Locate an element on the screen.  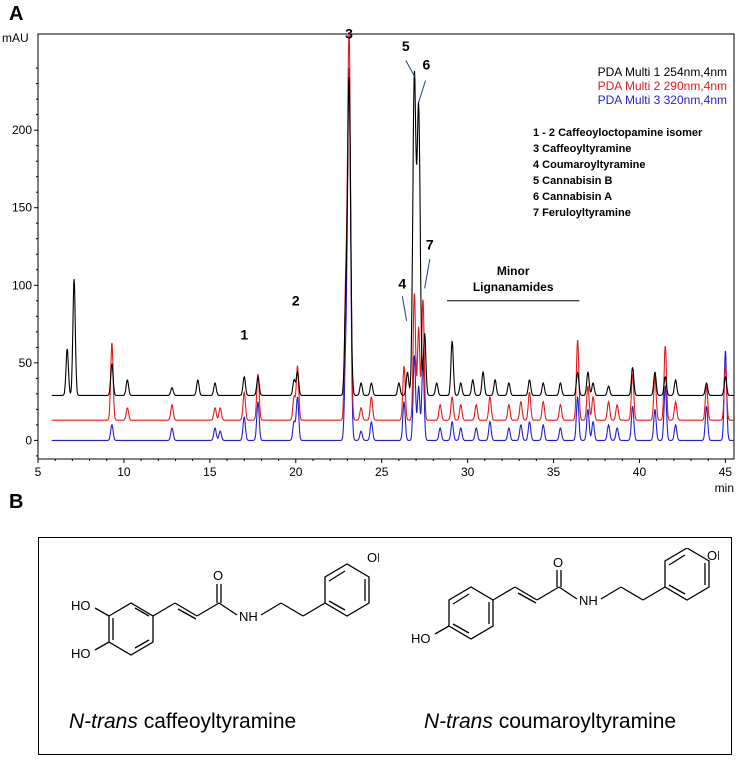
coumaroyltyramine-prefix: N-trans is located at coordinates (458, 721).